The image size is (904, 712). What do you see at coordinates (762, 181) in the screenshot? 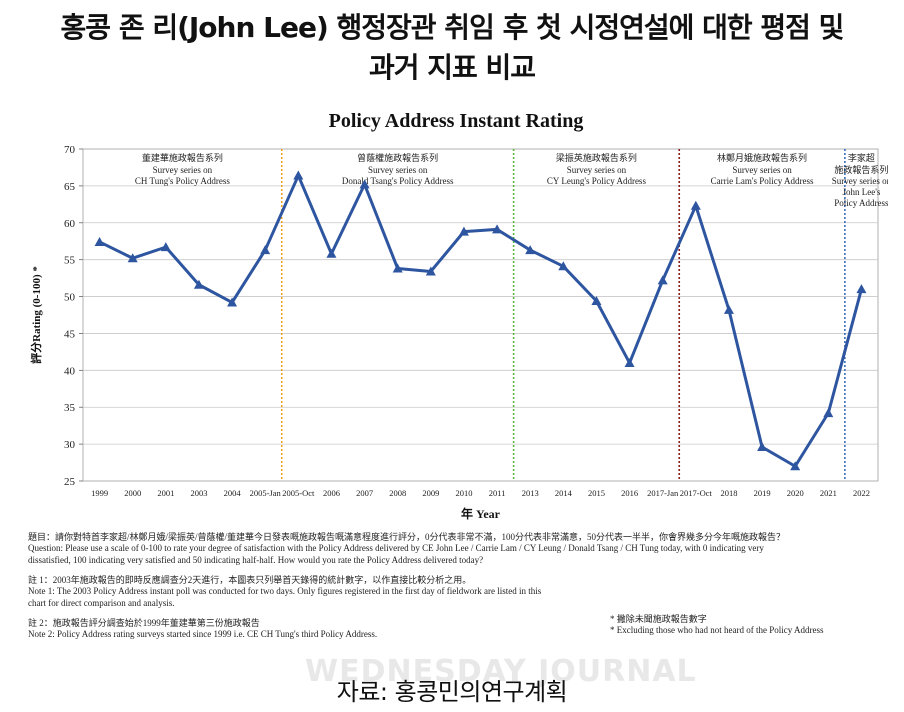
I see `era-label-en: Carrie Lam's Policy Address` at bounding box center [762, 181].